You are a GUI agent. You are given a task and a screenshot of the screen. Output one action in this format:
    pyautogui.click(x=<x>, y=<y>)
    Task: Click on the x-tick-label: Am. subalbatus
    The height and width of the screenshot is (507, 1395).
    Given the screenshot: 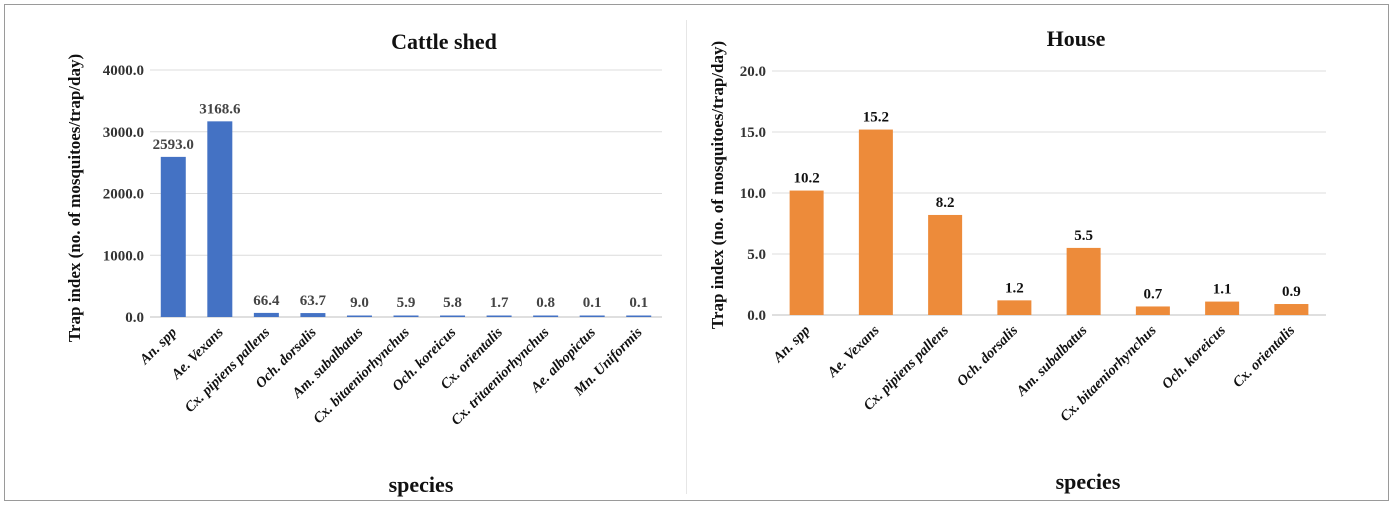 What is the action you would take?
    pyautogui.click(x=1052, y=361)
    